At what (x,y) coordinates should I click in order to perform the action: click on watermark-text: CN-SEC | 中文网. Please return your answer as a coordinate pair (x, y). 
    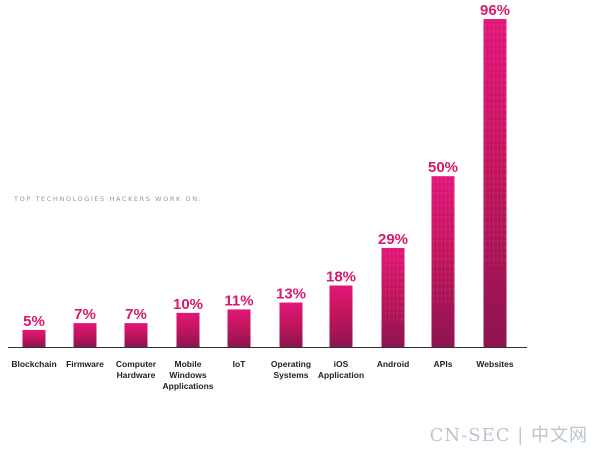
    Looking at the image, I should click on (508, 435).